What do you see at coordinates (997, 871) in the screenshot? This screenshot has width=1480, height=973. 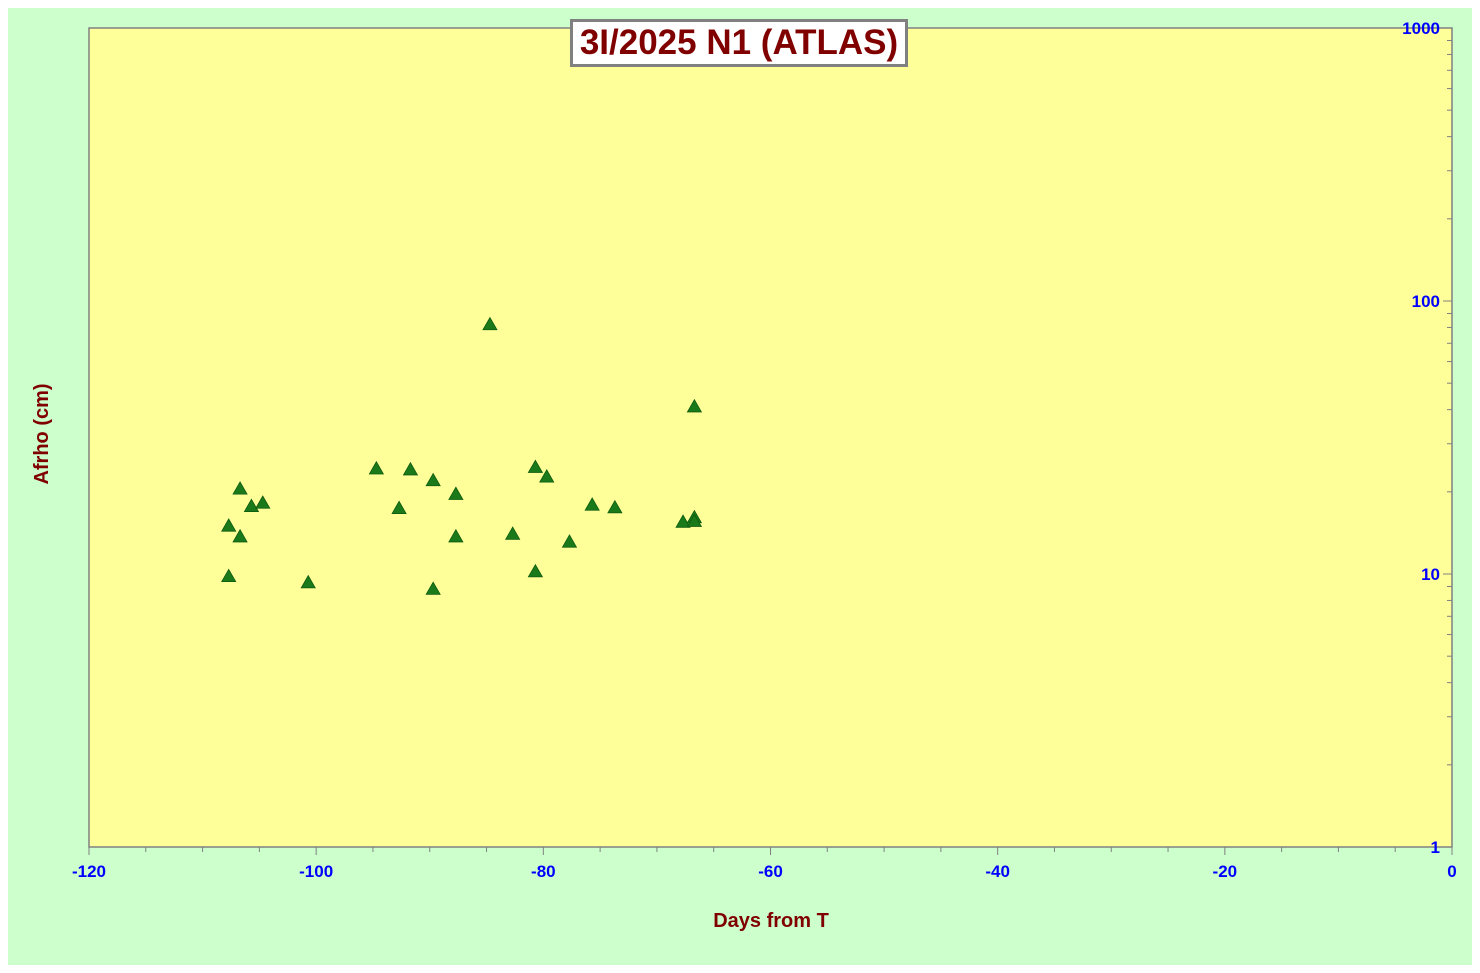 I see `x-tick-label: -40` at bounding box center [997, 871].